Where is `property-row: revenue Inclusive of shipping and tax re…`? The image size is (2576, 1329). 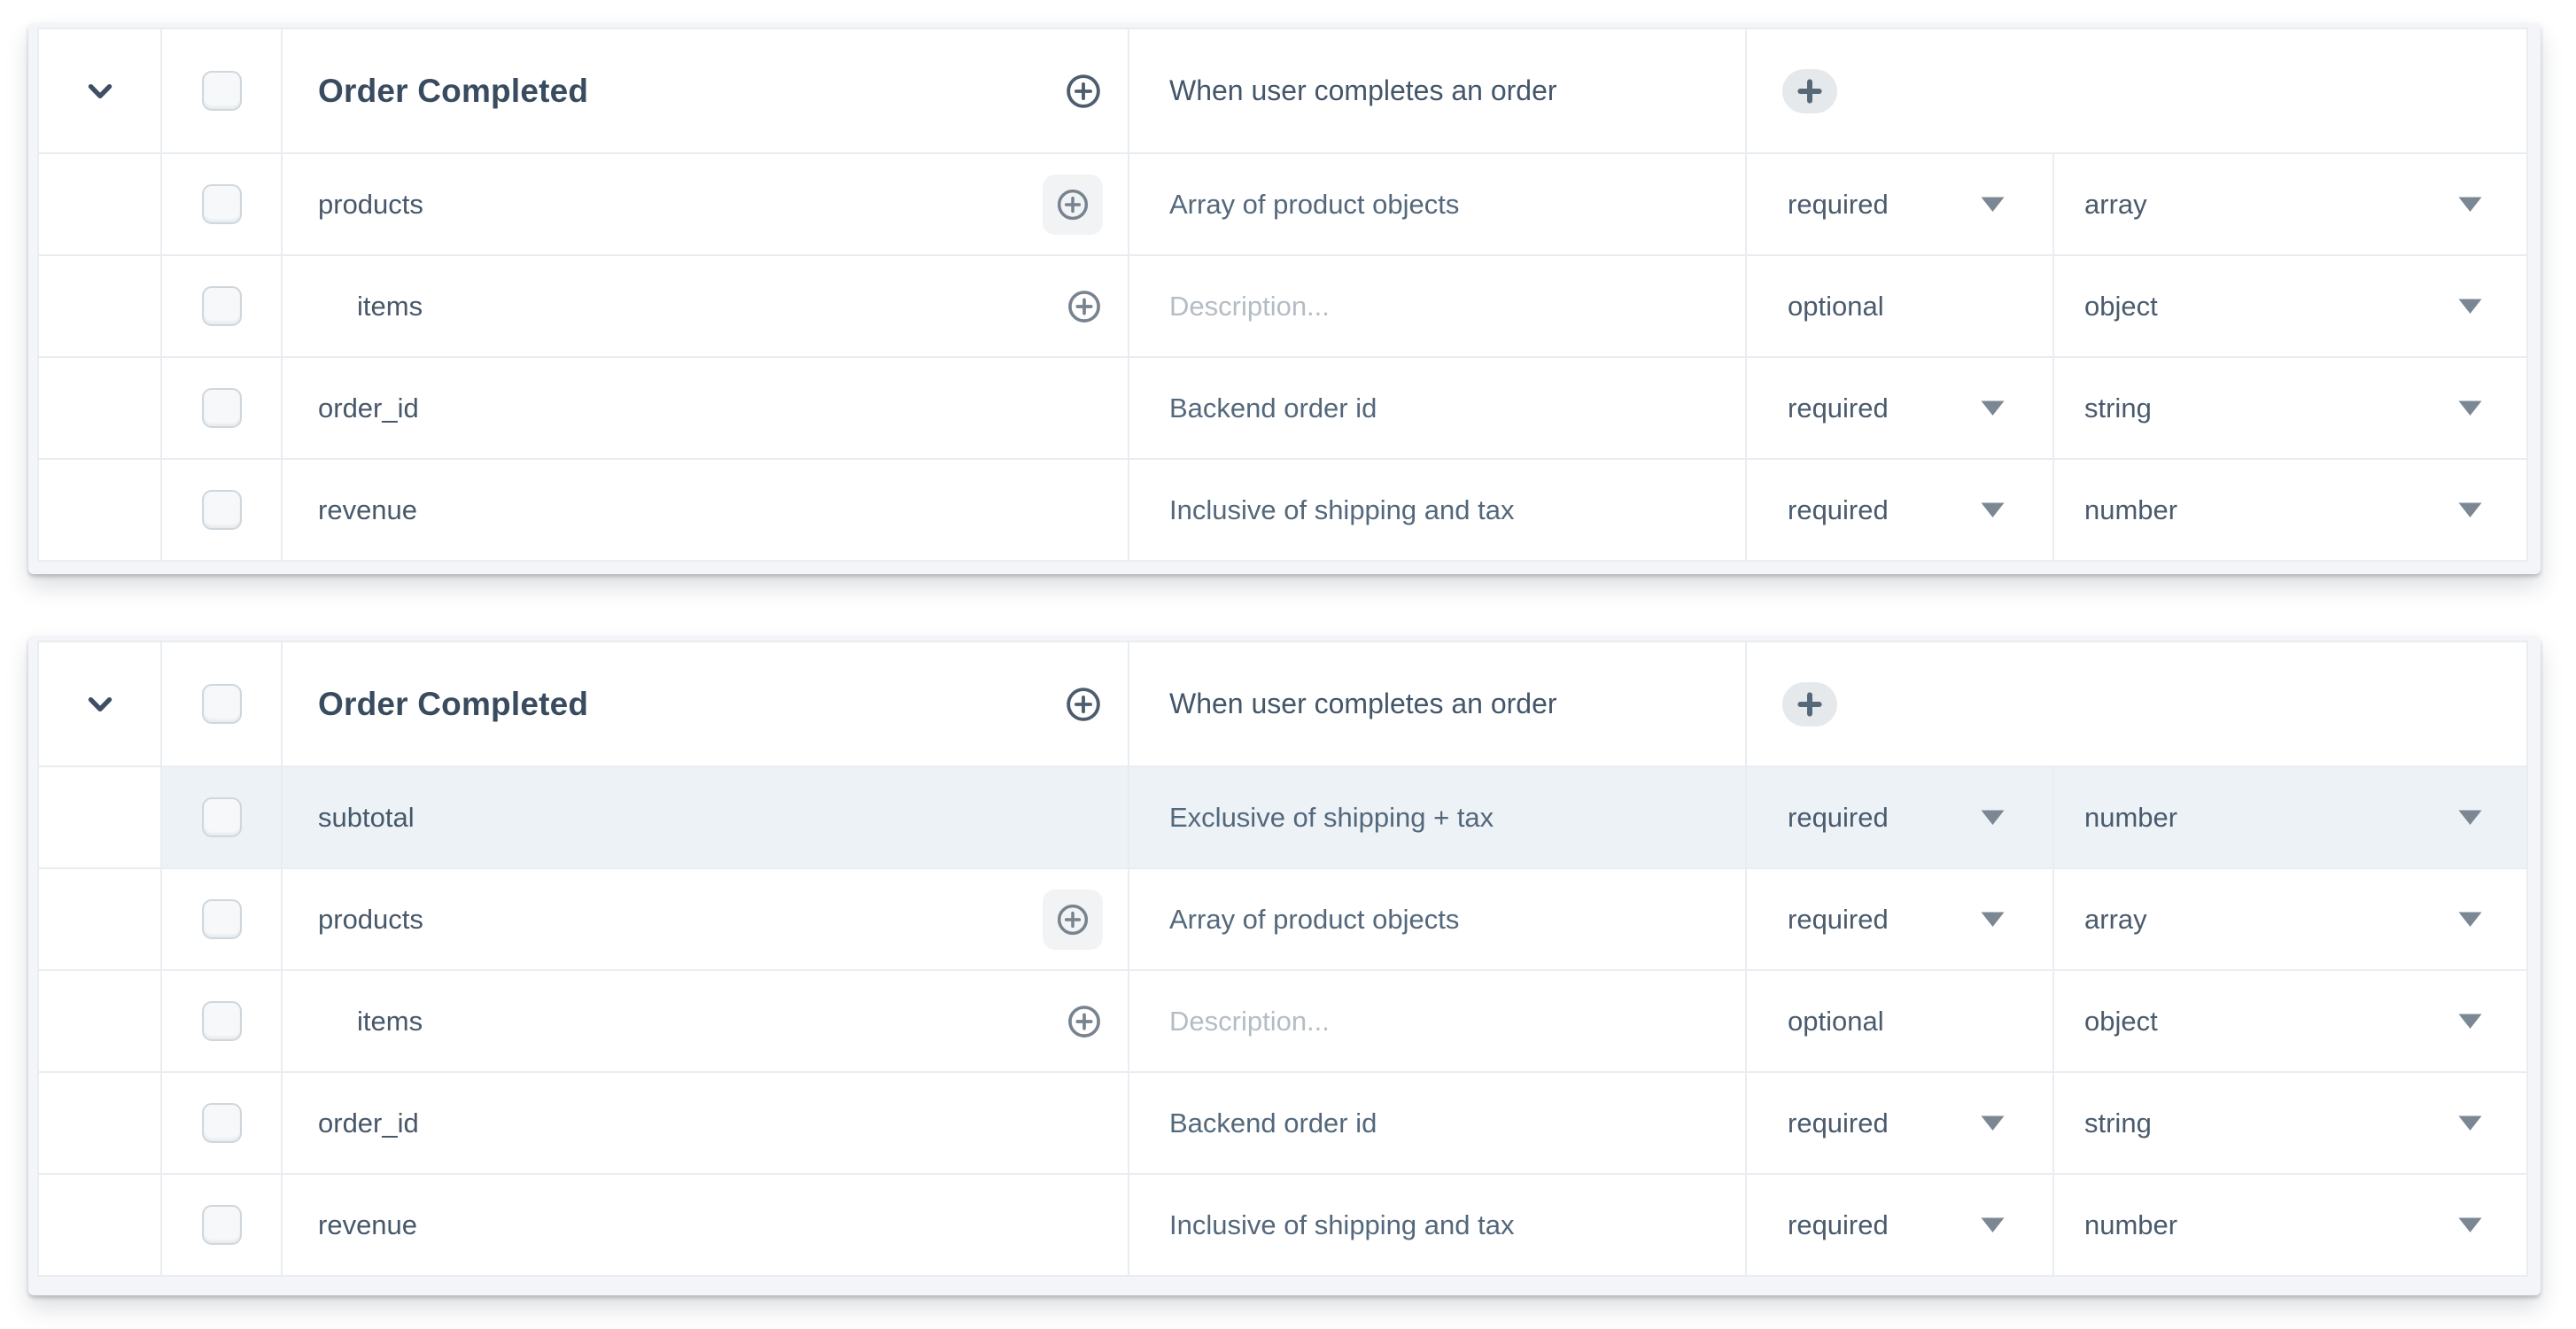
property-row: revenue Inclusive of shipping and tax re… is located at coordinates (1282, 509).